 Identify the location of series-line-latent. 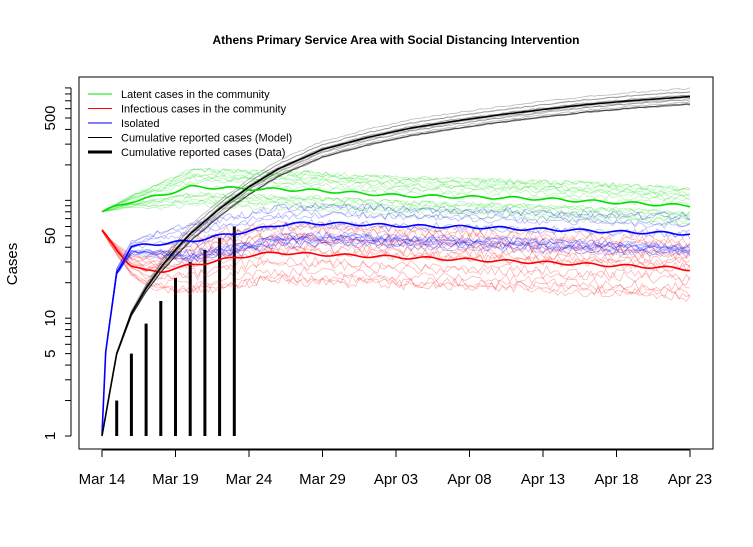
(396, 198).